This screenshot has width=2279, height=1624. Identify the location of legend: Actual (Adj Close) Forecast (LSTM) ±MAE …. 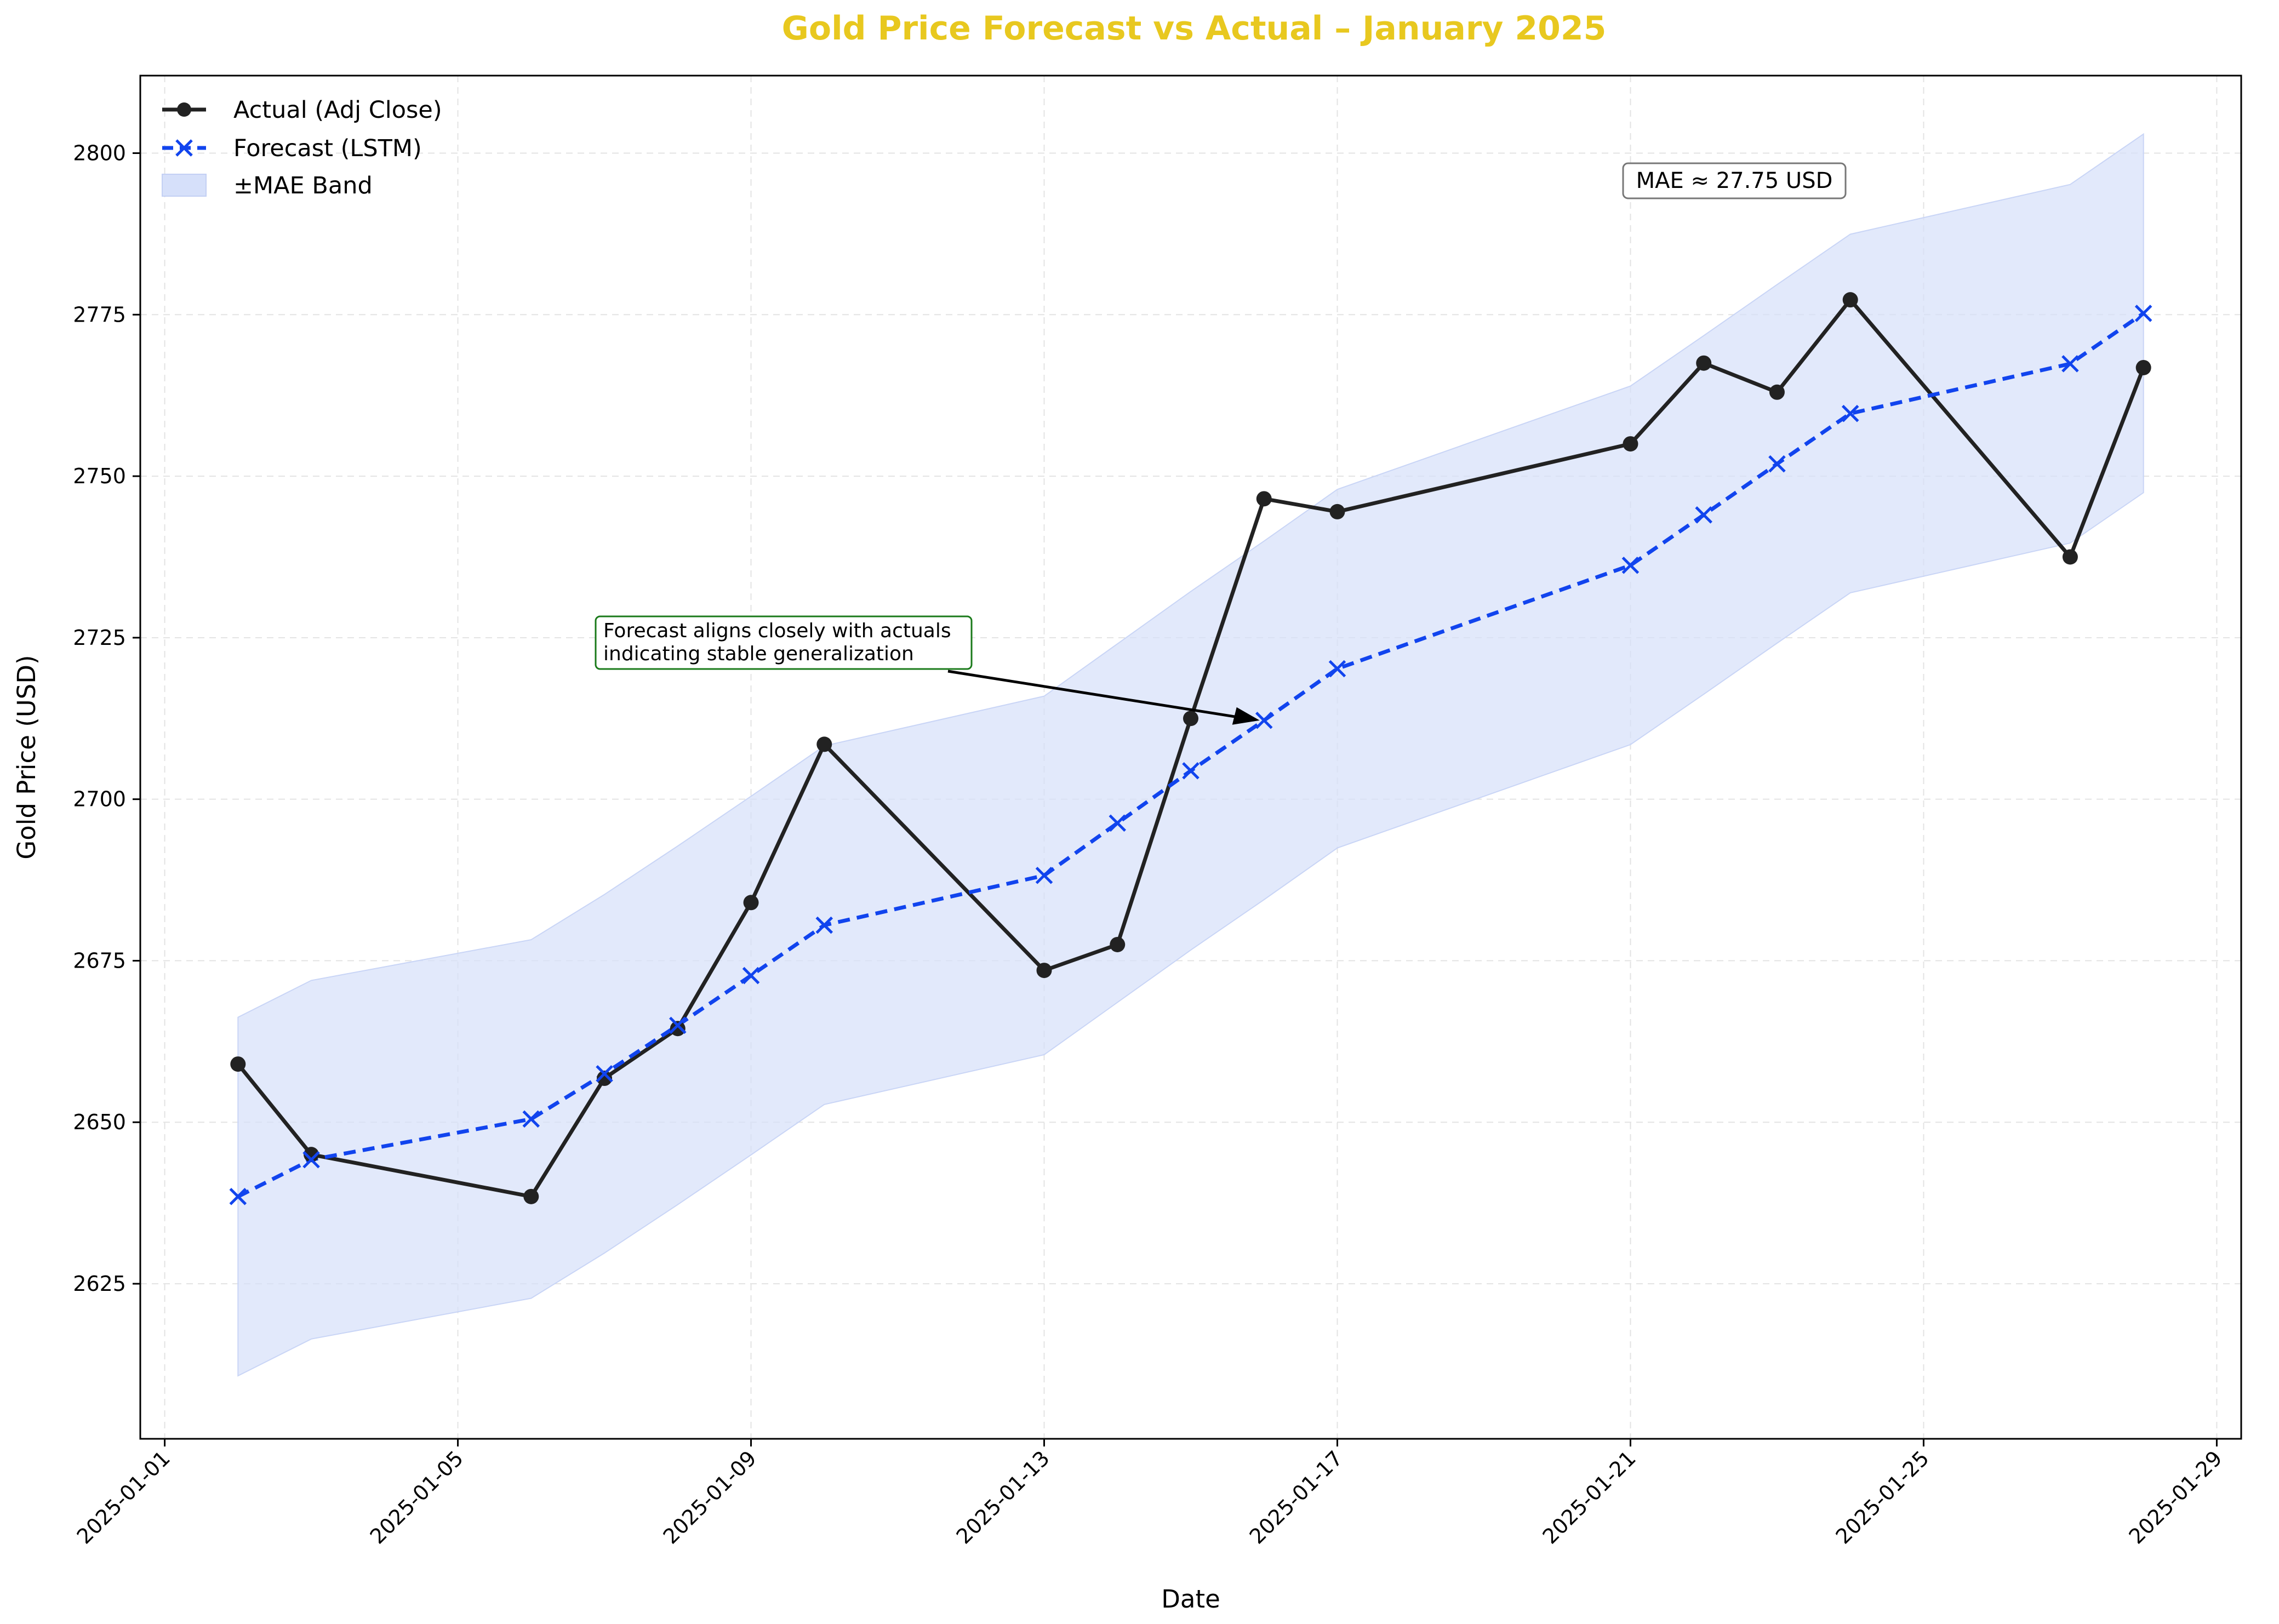
(302, 147).